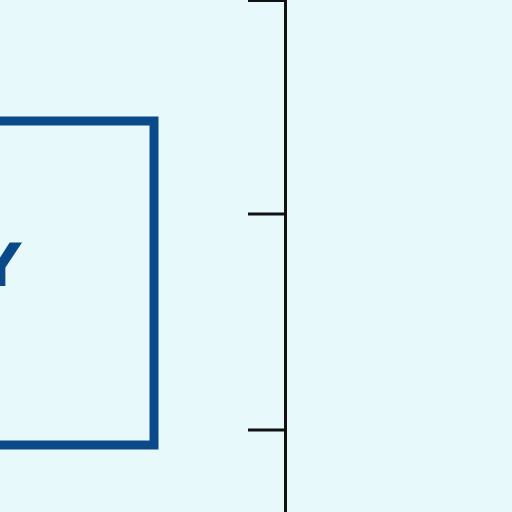  Describe the element at coordinates (10, 266) in the screenshot. I see `box-label: Y` at that location.